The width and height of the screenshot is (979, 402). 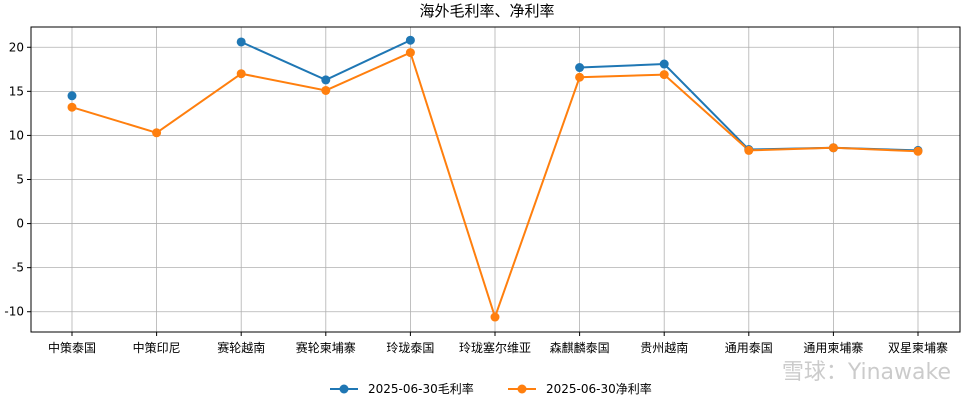 I want to click on y-tick-label: 20, so click(x=16, y=47).